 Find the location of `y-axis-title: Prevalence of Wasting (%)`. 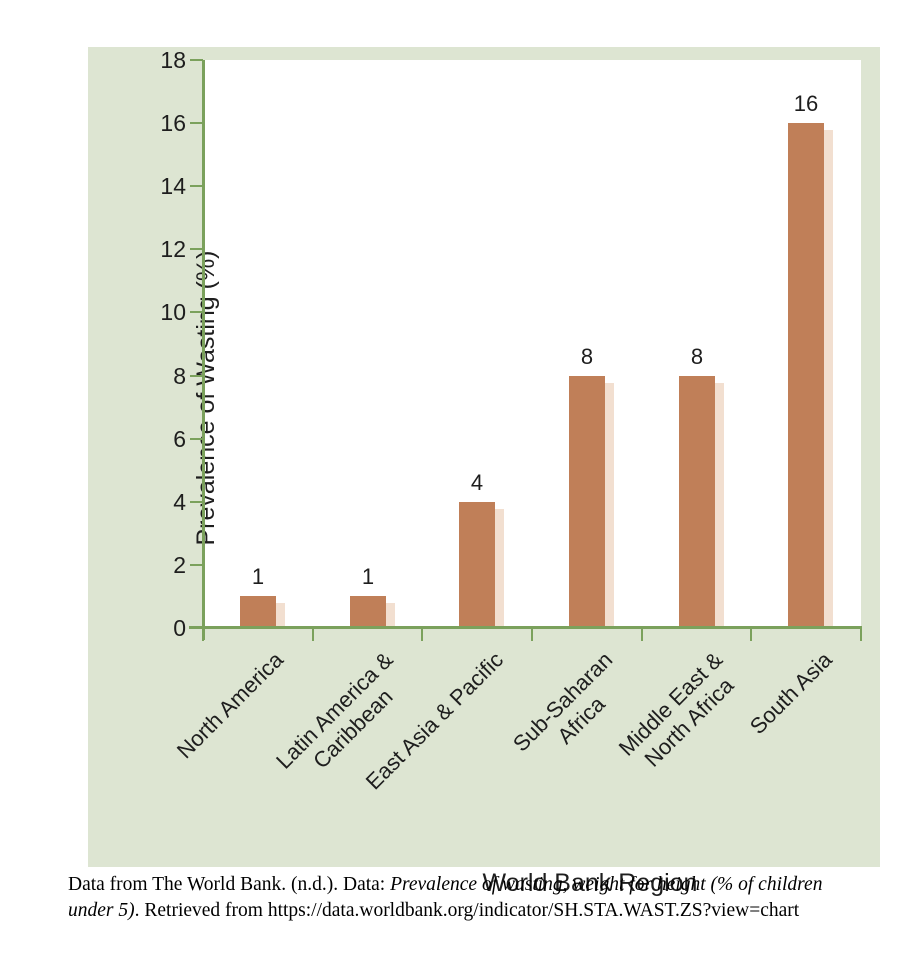

y-axis-title: Prevalence of Wasting (%) is located at coordinates (206, 398).